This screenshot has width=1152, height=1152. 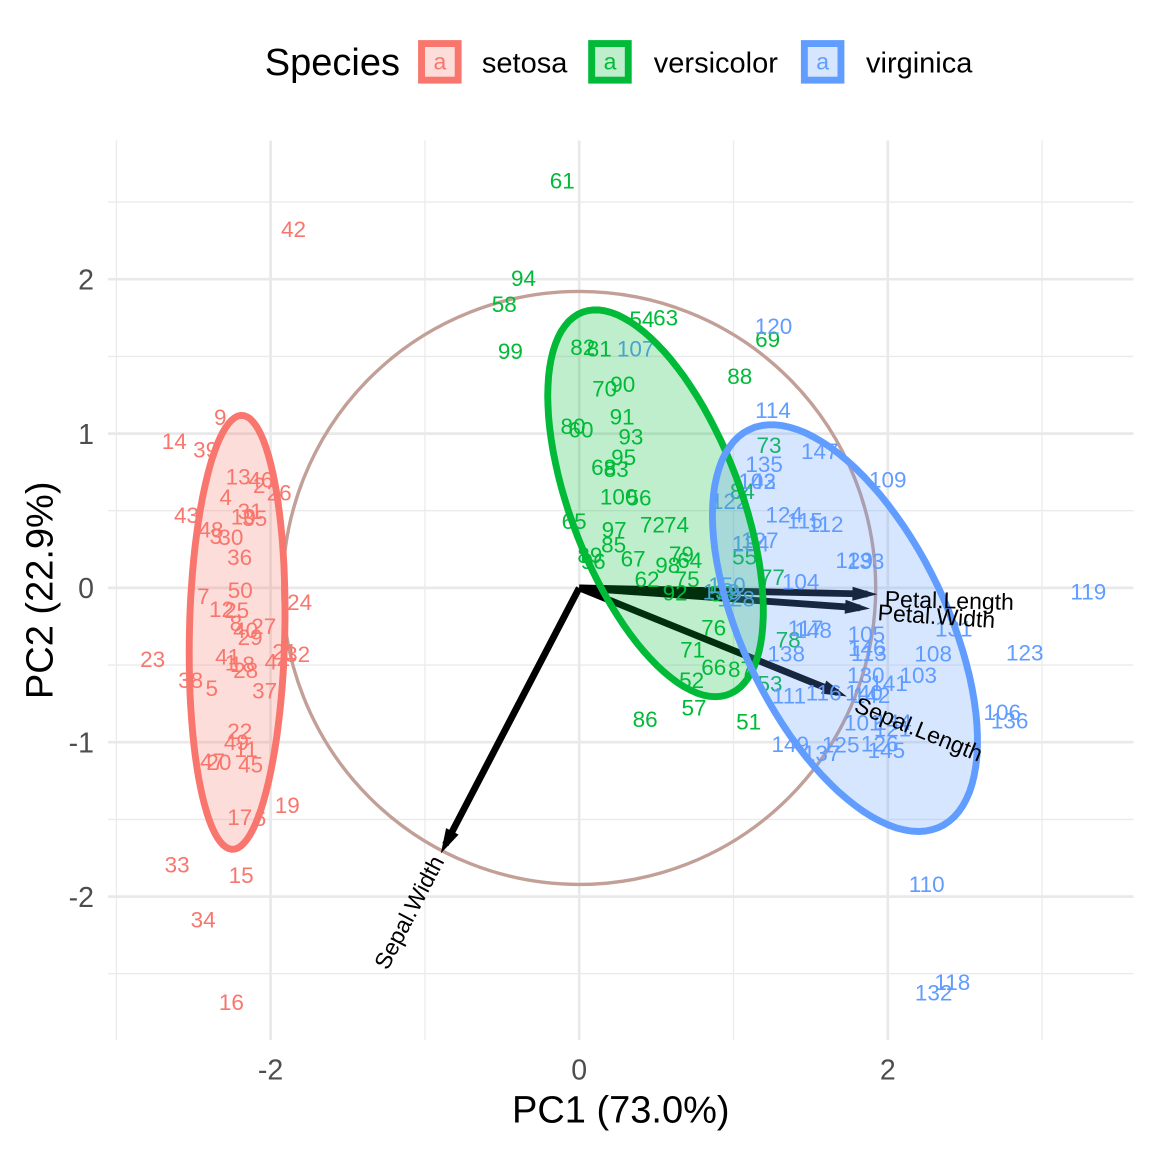 What do you see at coordinates (81, 744) in the screenshot?
I see `svg-text: -1` at bounding box center [81, 744].